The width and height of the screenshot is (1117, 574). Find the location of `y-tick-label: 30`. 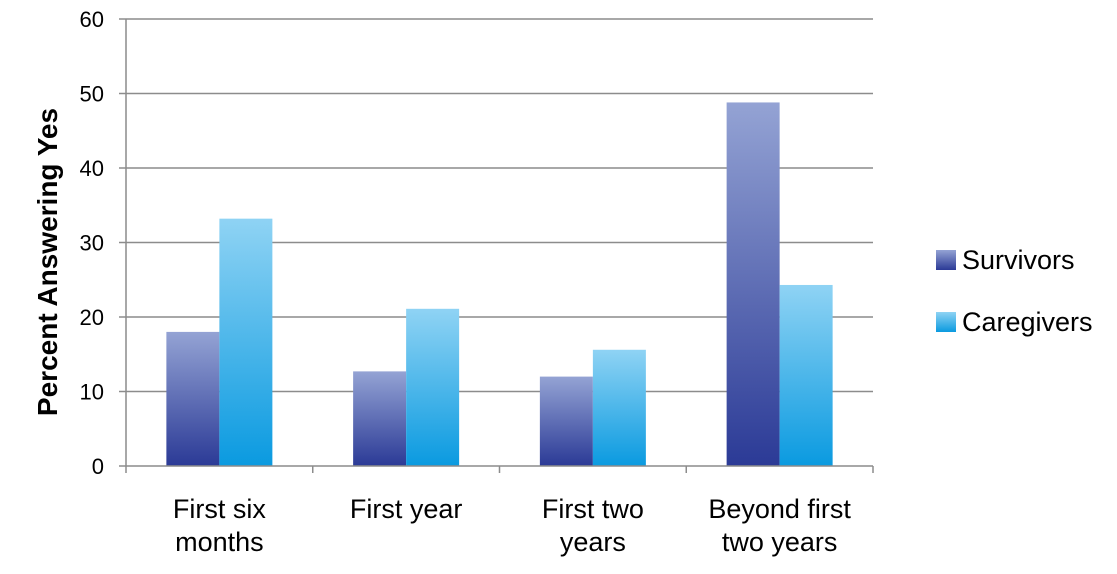

y-tick-label: 30 is located at coordinates (92, 243).